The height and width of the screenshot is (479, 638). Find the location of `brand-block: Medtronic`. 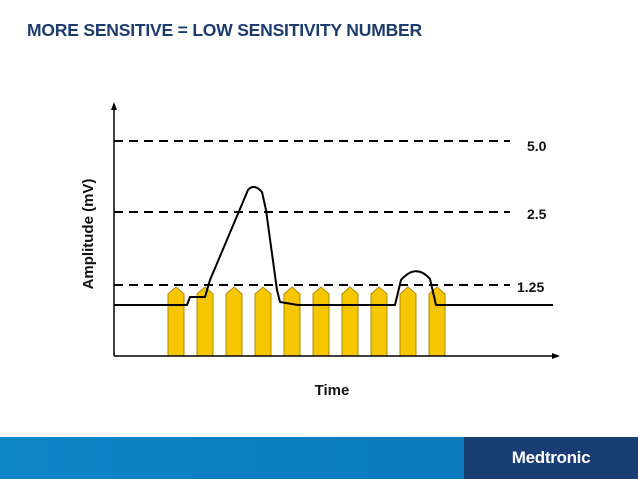

brand-block: Medtronic is located at coordinates (551, 458).